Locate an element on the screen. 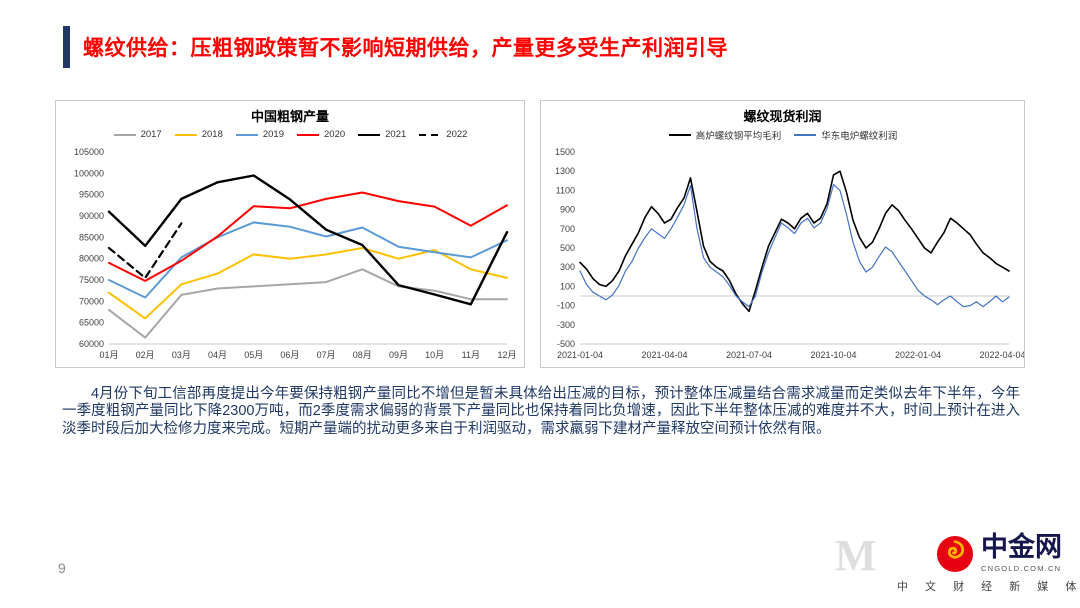 The height and width of the screenshot is (608, 1080). svg-text: 1100 is located at coordinates (565, 190).